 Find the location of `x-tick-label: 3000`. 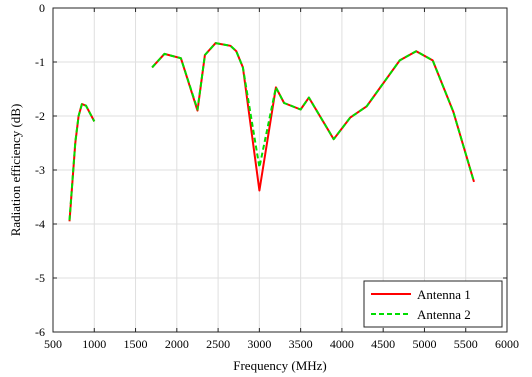

x-tick-label: 3000 is located at coordinates (259, 344).